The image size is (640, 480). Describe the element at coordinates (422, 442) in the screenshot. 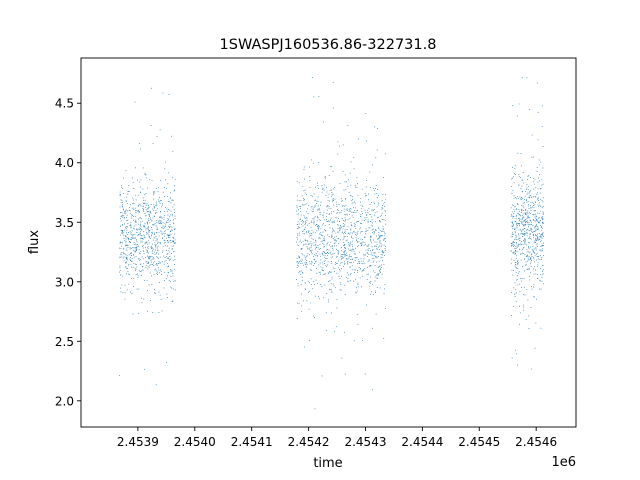

I see `x-tick-label: 2.4544` at that location.